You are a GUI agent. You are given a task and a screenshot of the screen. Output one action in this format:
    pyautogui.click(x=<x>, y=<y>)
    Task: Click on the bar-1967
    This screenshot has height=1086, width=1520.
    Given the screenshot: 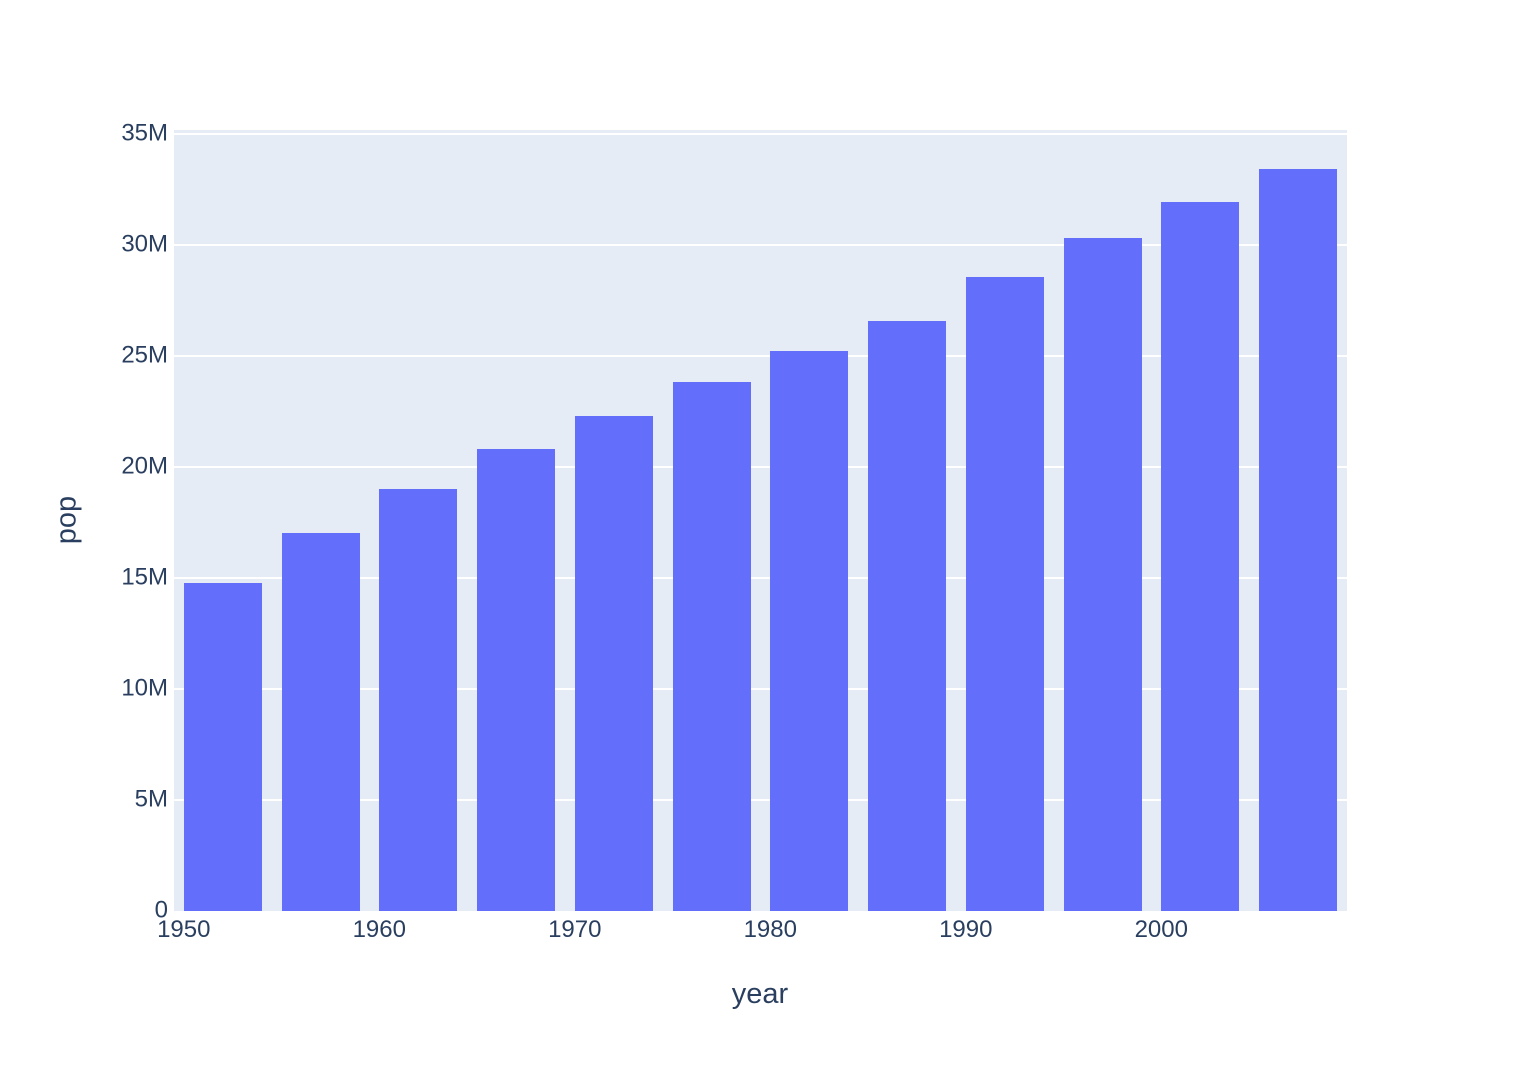 What is the action you would take?
    pyautogui.click(x=516, y=679)
    